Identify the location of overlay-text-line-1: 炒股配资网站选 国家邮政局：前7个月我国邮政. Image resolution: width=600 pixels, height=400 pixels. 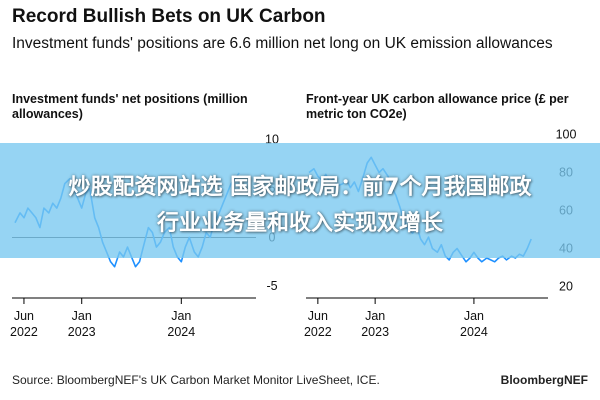
(300, 187).